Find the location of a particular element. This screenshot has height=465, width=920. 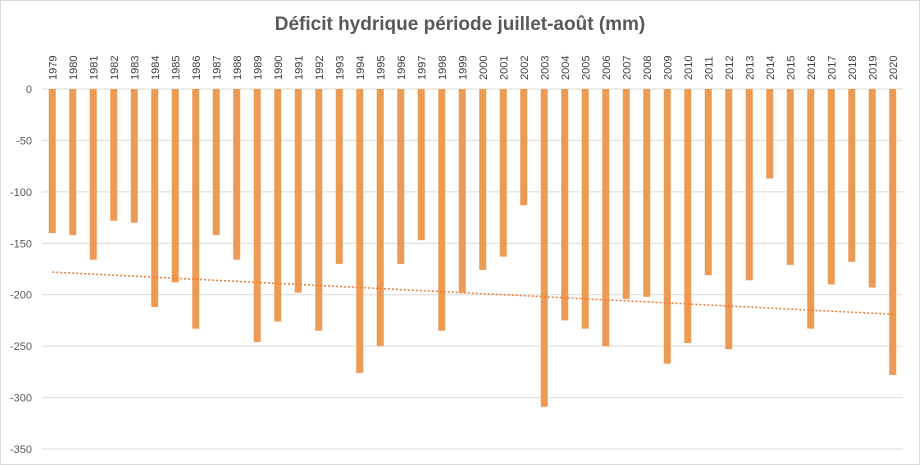

x-tick-label: 2020 is located at coordinates (894, 68).